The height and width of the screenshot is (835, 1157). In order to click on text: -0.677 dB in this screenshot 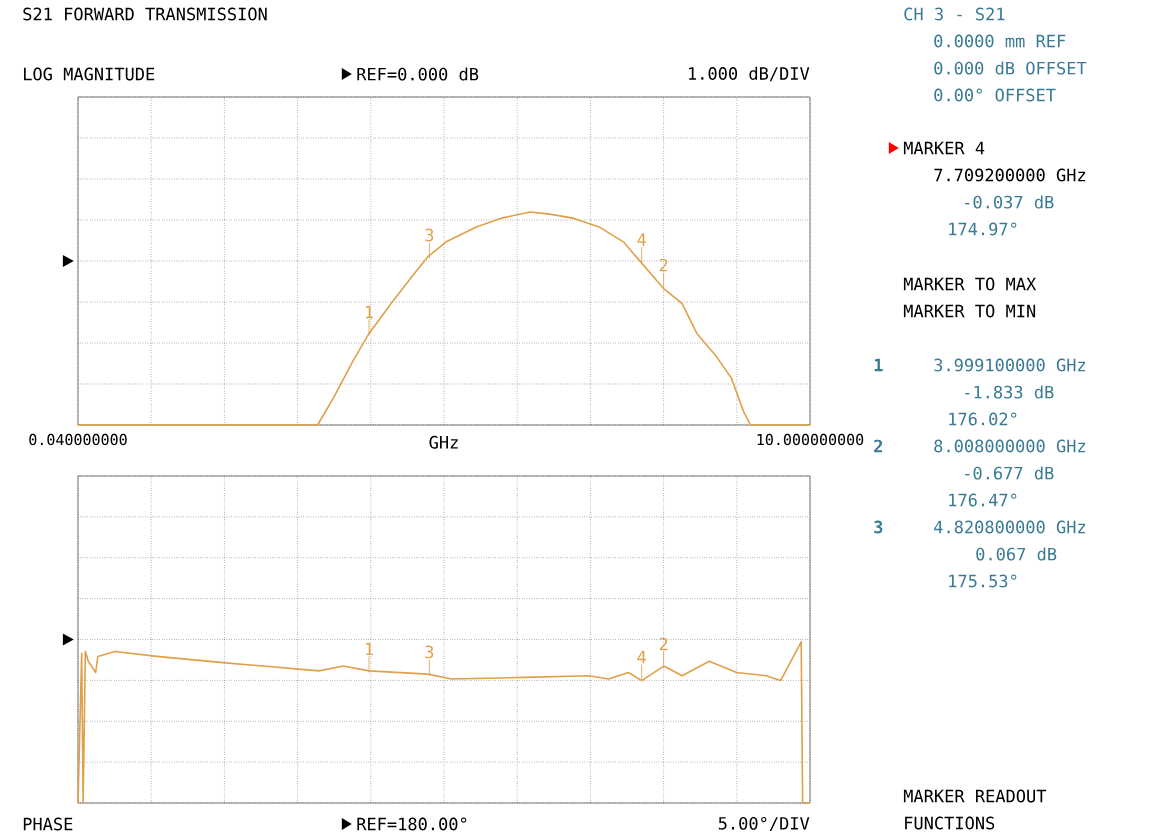, I will do `click(1009, 473)`.